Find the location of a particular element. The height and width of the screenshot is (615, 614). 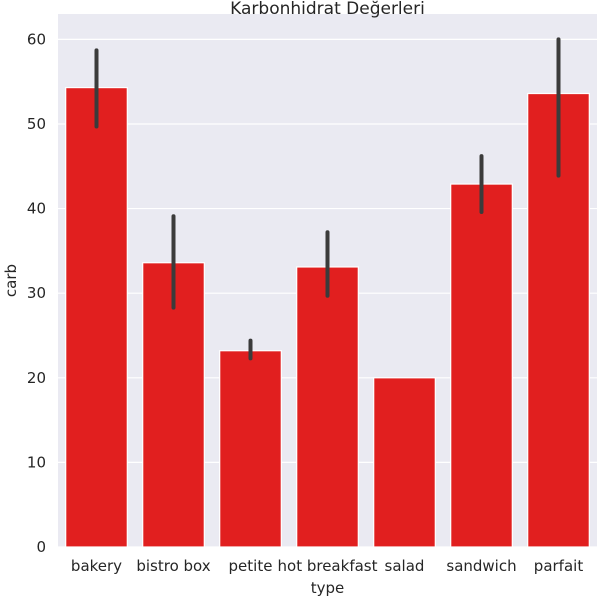

x-tick-label: petite is located at coordinates (251, 566).